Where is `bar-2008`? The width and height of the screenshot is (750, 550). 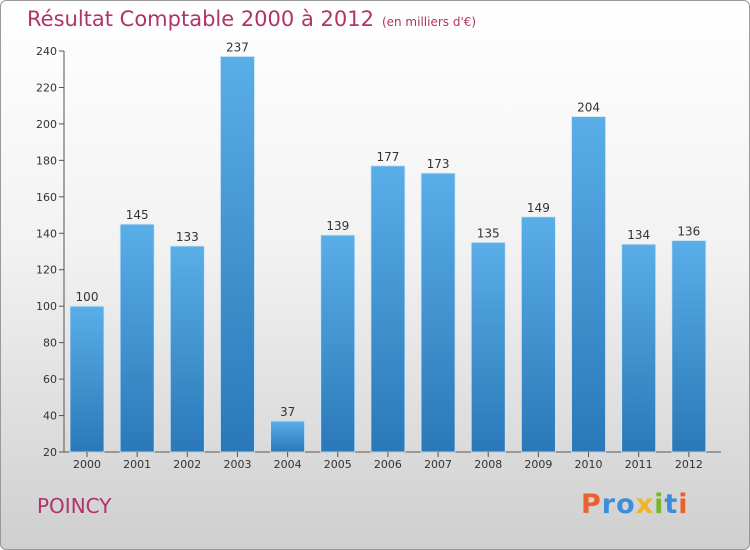
bar-2008 is located at coordinates (488, 347).